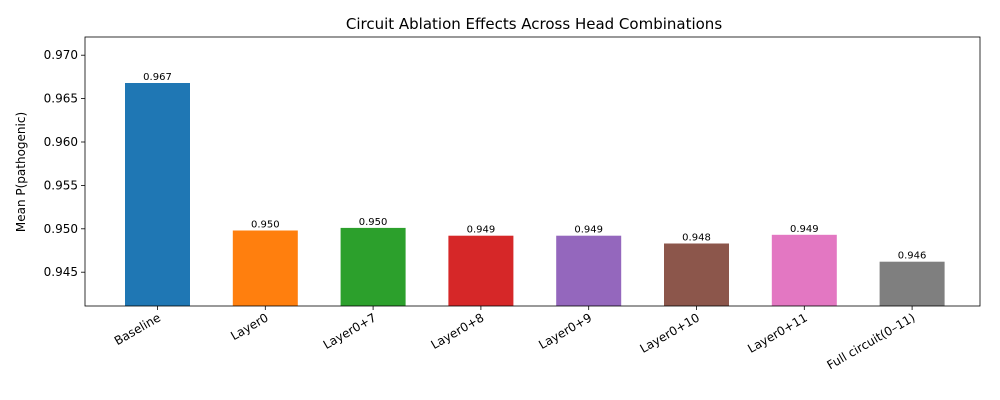 This screenshot has width=1000, height=400. What do you see at coordinates (481, 230) in the screenshot?
I see `data-label-3: 0.949` at bounding box center [481, 230].